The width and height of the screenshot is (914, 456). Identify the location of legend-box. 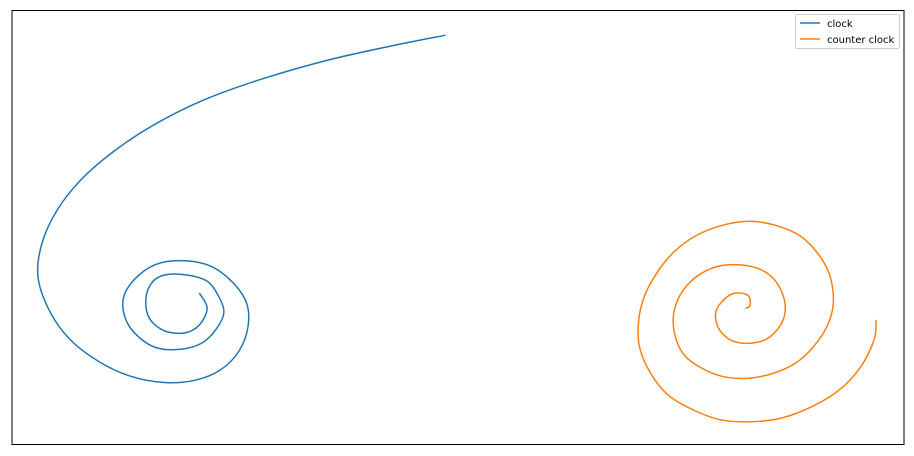
(847, 31).